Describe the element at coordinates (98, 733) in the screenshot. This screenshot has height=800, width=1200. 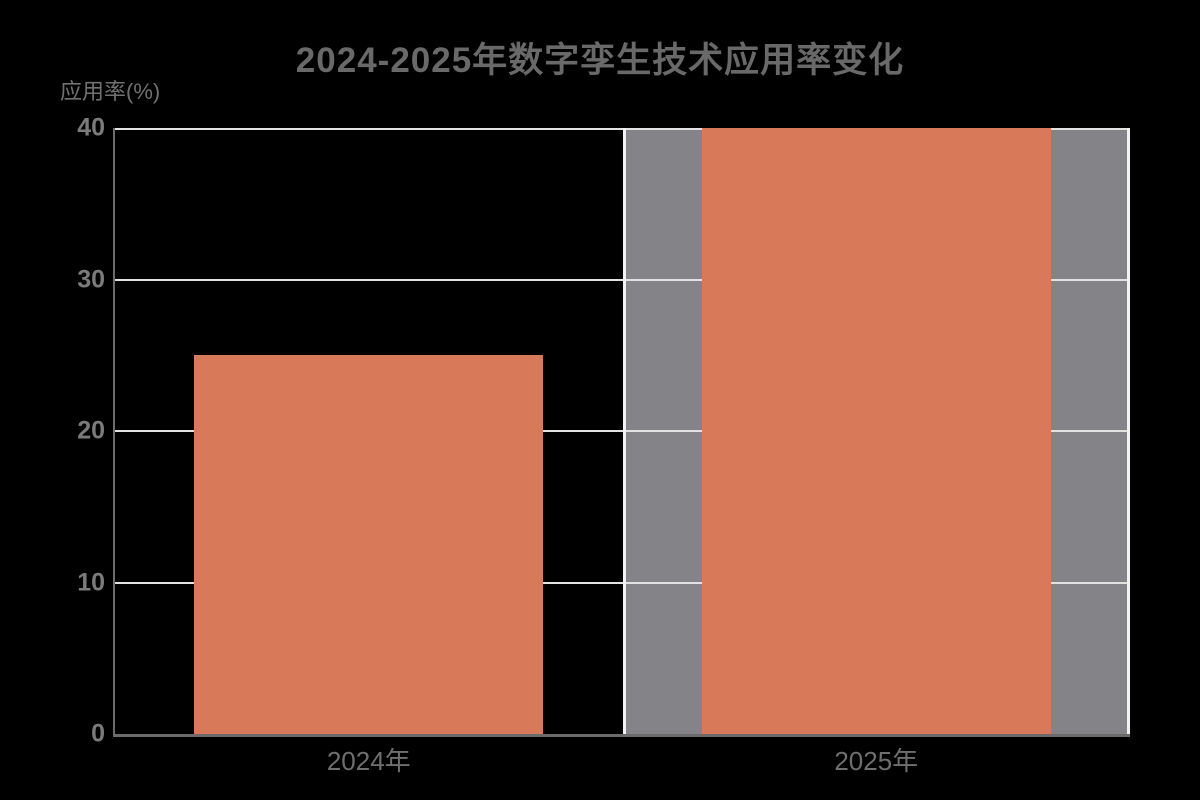
I see `y-tick-label-0: 0` at that location.